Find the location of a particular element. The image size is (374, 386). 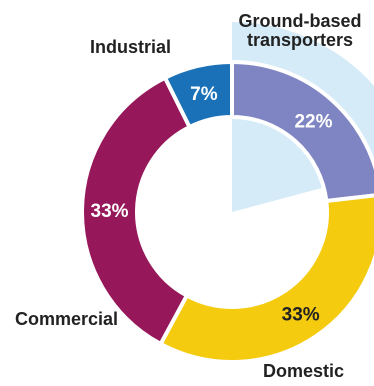

label-commercial: Commercial is located at coordinates (67, 319).